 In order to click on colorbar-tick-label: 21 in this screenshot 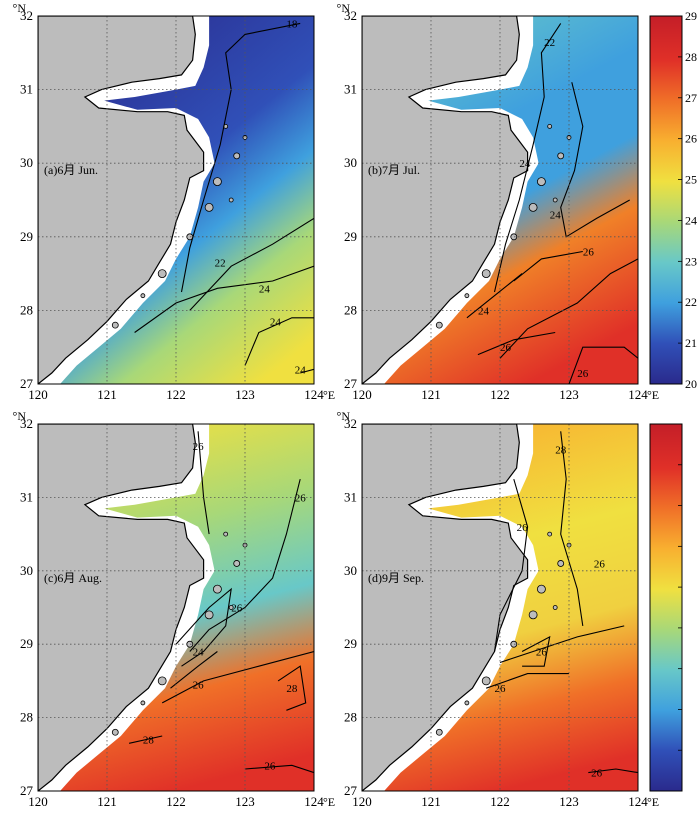, I will do `click(691, 343)`.